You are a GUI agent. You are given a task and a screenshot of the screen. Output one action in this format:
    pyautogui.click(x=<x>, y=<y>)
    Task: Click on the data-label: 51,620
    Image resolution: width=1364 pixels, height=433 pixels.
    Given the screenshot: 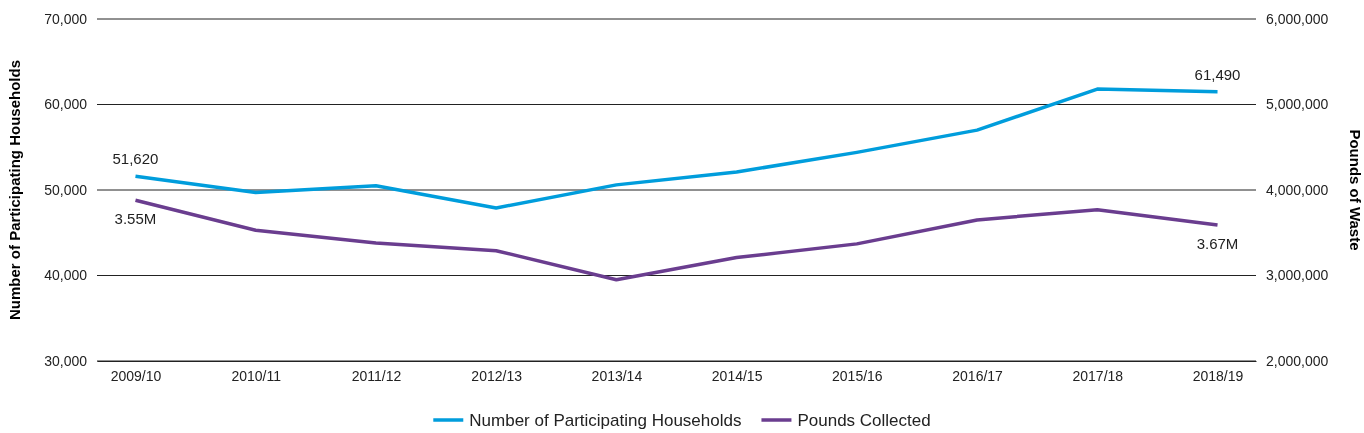 What is the action you would take?
    pyautogui.click(x=135, y=159)
    